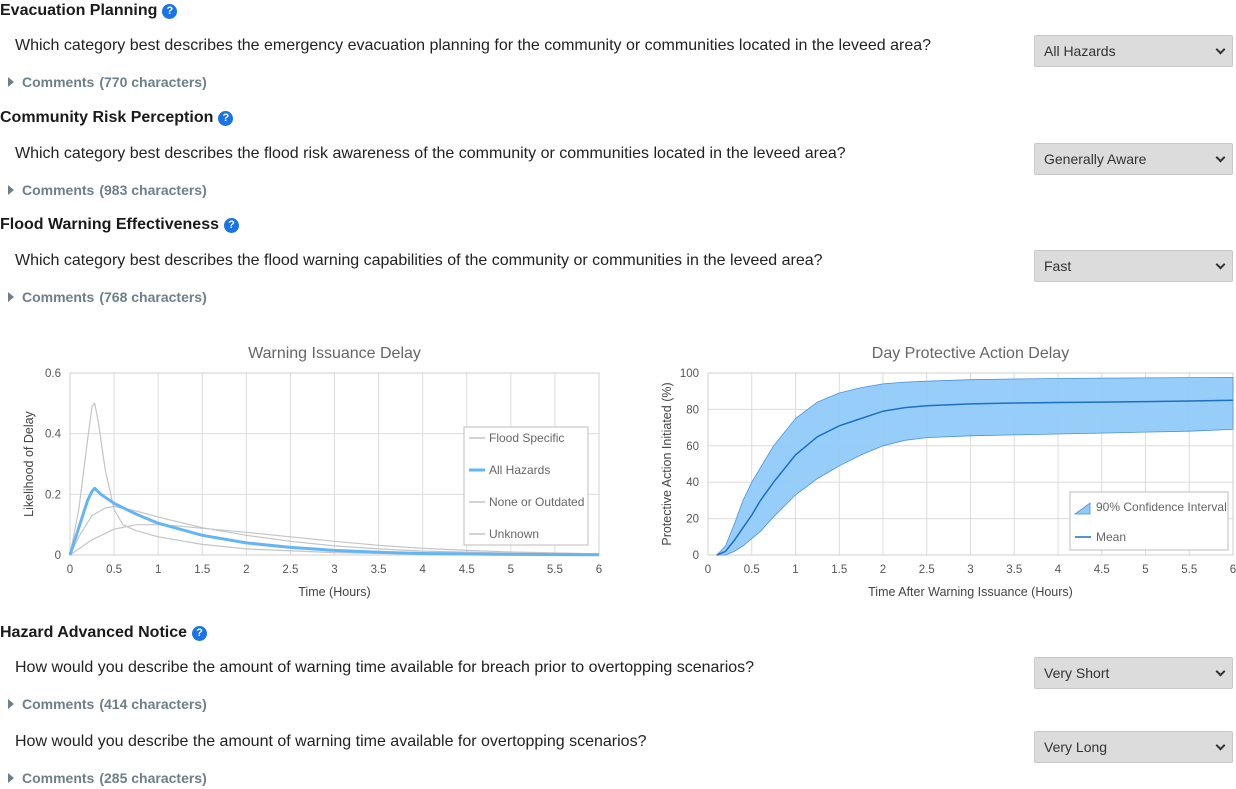  Describe the element at coordinates (1080, 51) in the screenshot. I see `evacuation-select-value: All Hazards` at that location.